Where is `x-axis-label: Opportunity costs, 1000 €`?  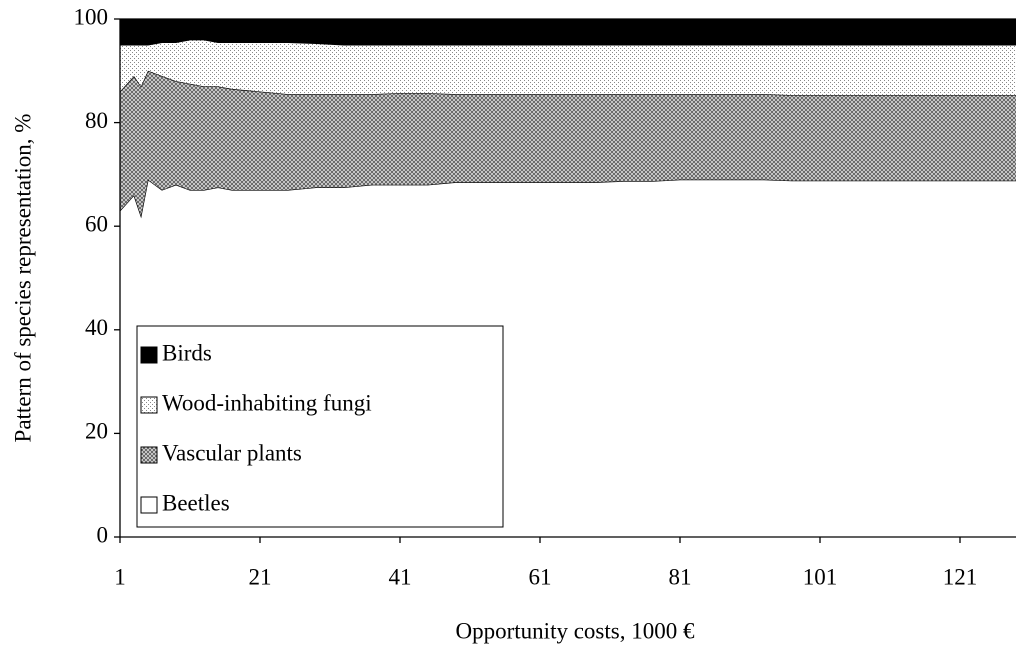 x-axis-label: Opportunity costs, 1000 € is located at coordinates (575, 630).